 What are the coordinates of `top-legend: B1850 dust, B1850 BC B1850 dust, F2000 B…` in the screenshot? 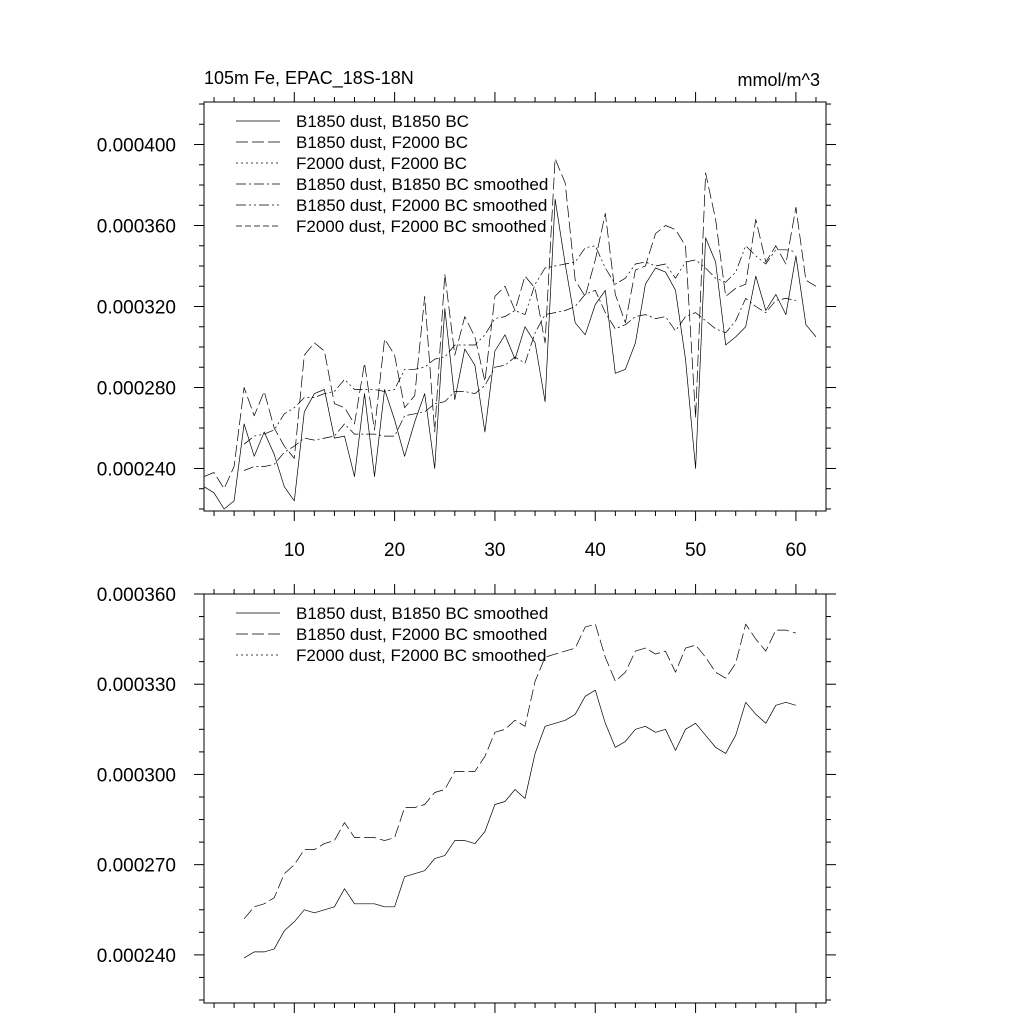 It's located at (392, 174).